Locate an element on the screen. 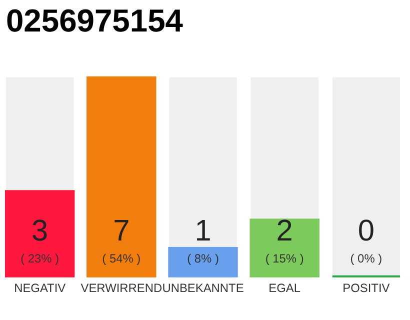 Image resolution: width=410 pixels, height=320 pixels. bar is located at coordinates (203, 262).